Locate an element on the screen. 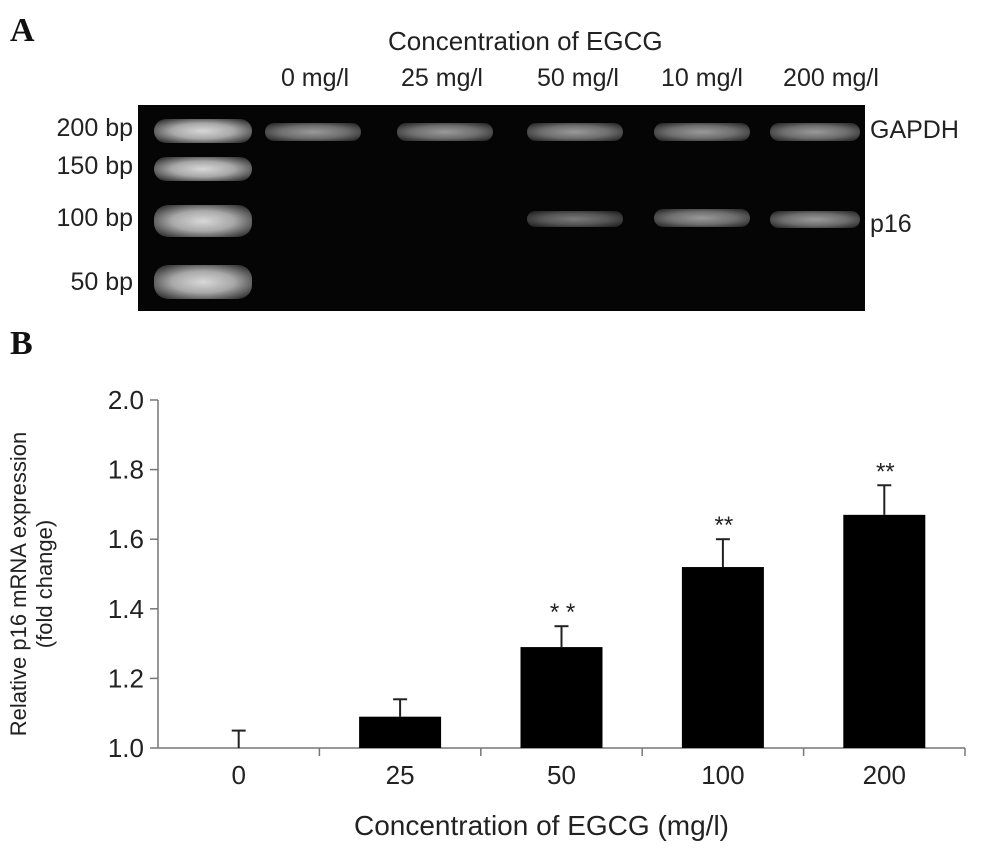 The width and height of the screenshot is (1003, 856). ladder-band-200bp is located at coordinates (203, 131).